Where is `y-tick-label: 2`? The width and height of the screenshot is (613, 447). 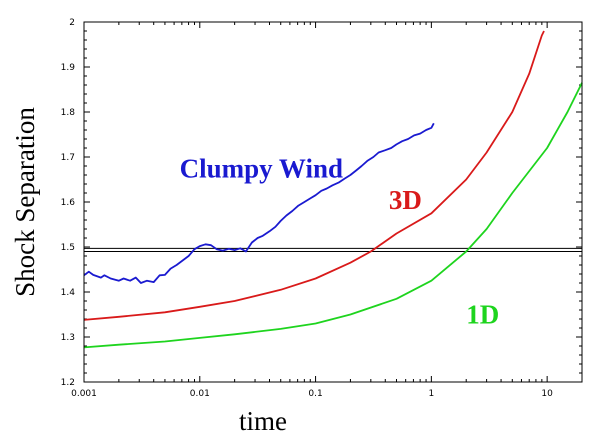 y-tick-label: 2 is located at coordinates (72, 23).